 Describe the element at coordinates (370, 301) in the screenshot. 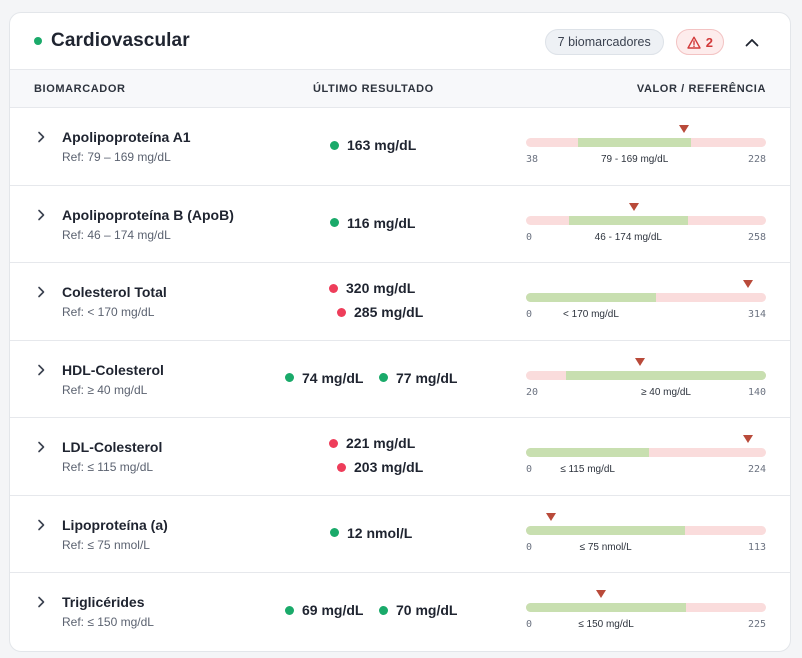

I see `result-values: 320 mg/dL 285 mg/dL` at that location.